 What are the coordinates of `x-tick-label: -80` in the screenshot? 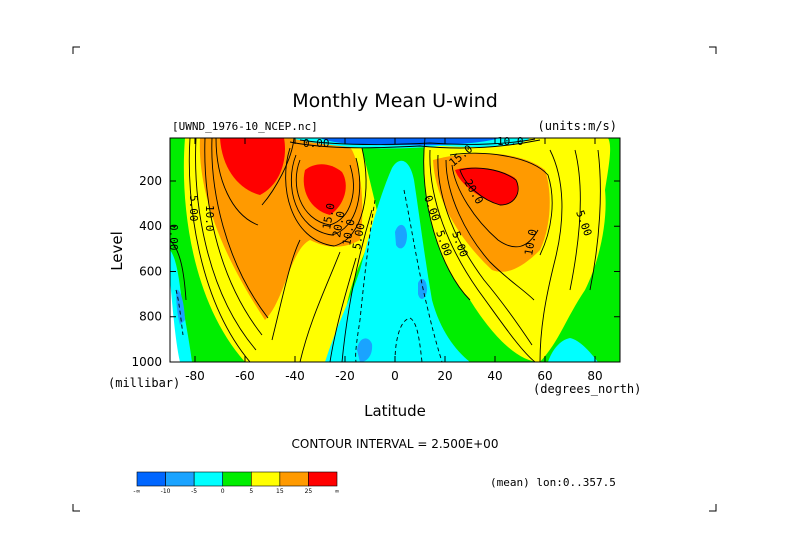 It's located at (195, 376).